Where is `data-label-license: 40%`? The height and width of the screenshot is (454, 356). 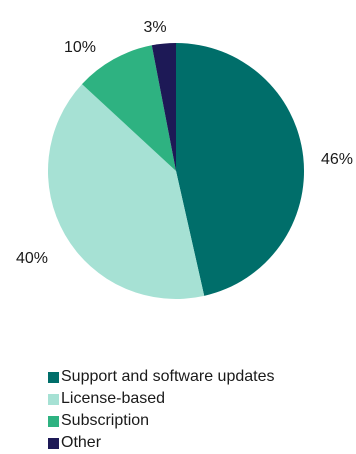 data-label-license: 40% is located at coordinates (32, 258).